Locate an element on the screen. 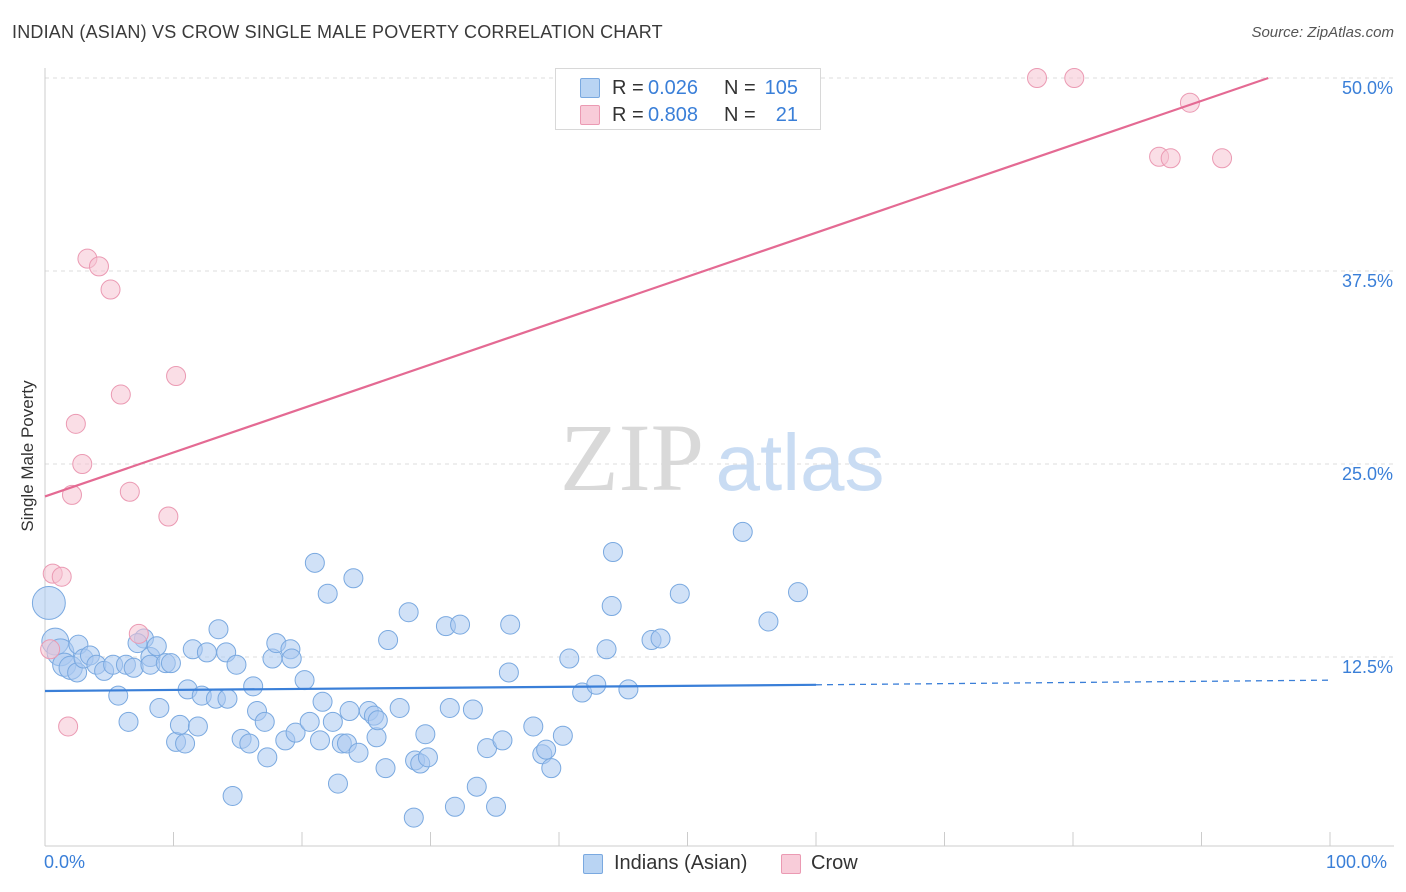 The height and width of the screenshot is (892, 1406). legend-swatch-indians is located at coordinates (590, 88).